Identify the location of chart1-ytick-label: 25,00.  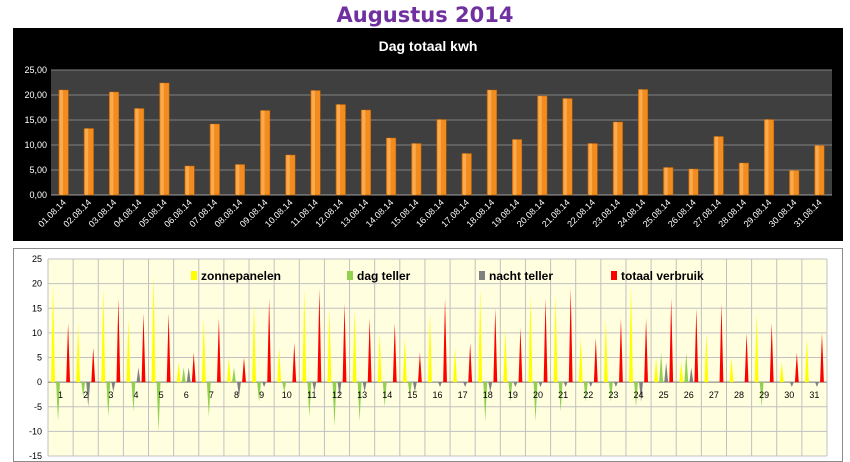
(35, 70).